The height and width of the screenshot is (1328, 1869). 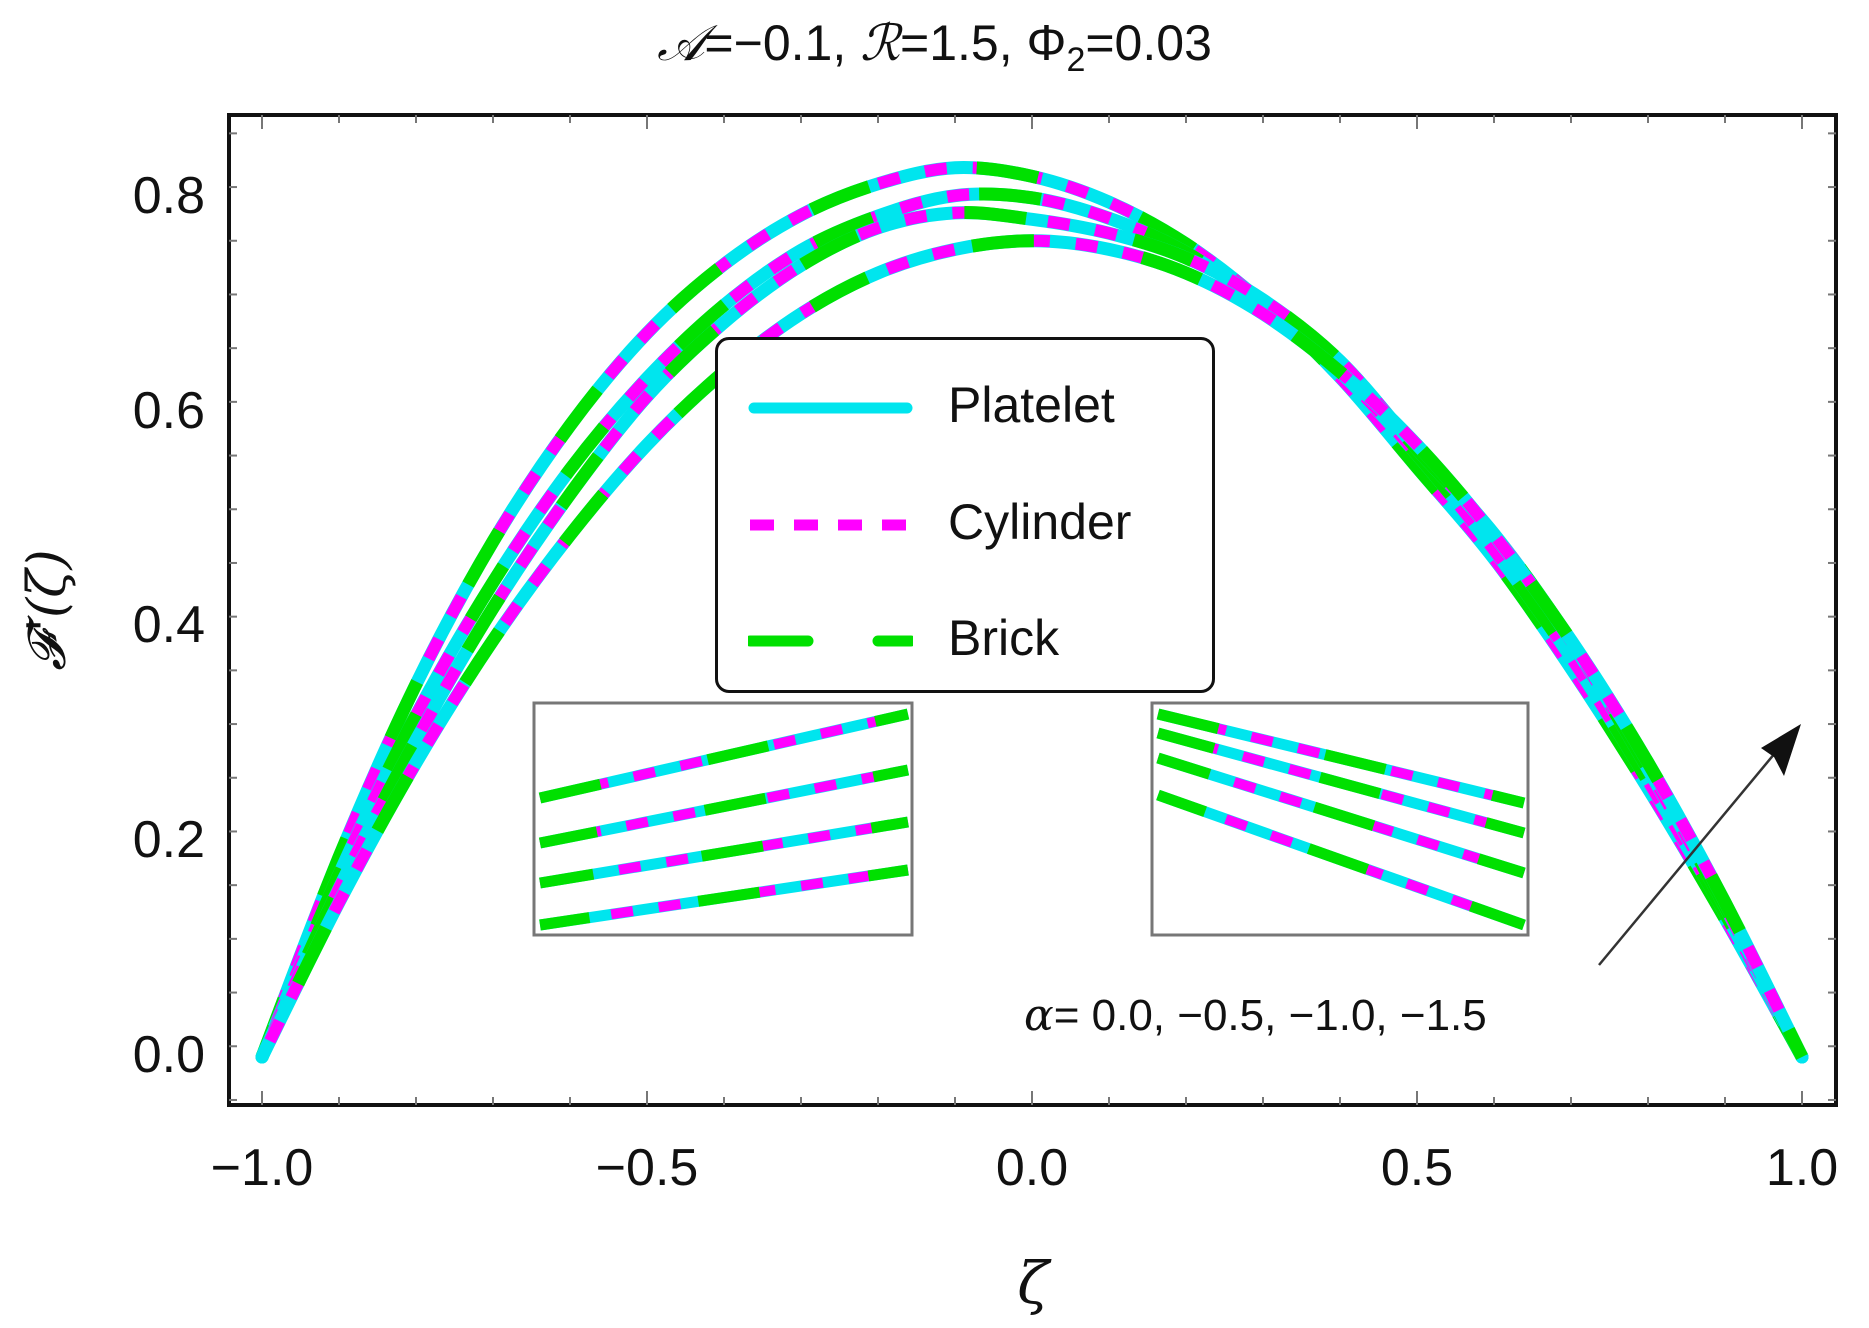 What do you see at coordinates (1076, 60) in the screenshot?
I see `title-subscript: 2` at bounding box center [1076, 60].